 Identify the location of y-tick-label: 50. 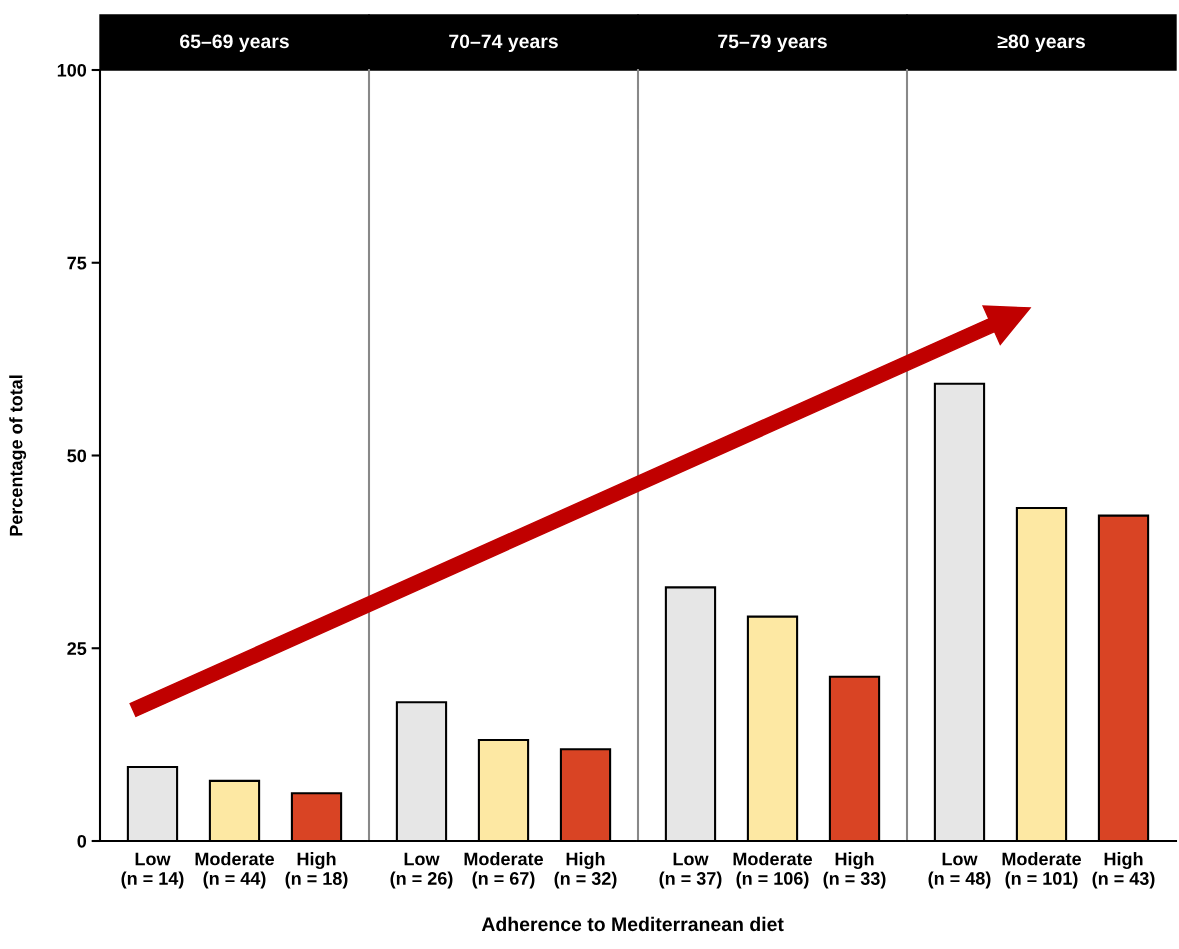
(77, 456).